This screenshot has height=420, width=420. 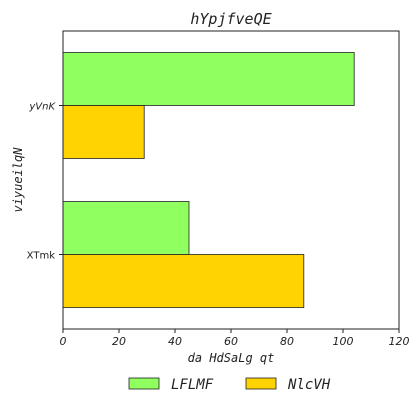 I want to click on legend-label-LFLMF: LFLMF, so click(x=192, y=385).